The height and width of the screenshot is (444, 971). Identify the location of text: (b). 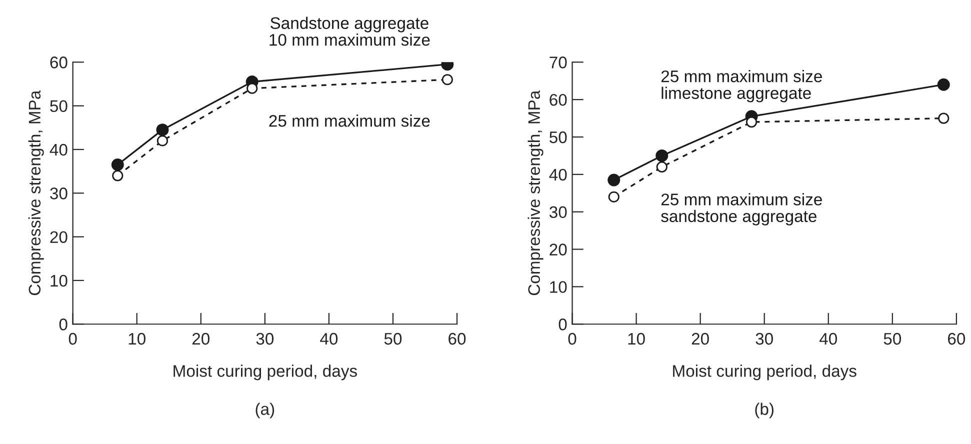
(764, 410).